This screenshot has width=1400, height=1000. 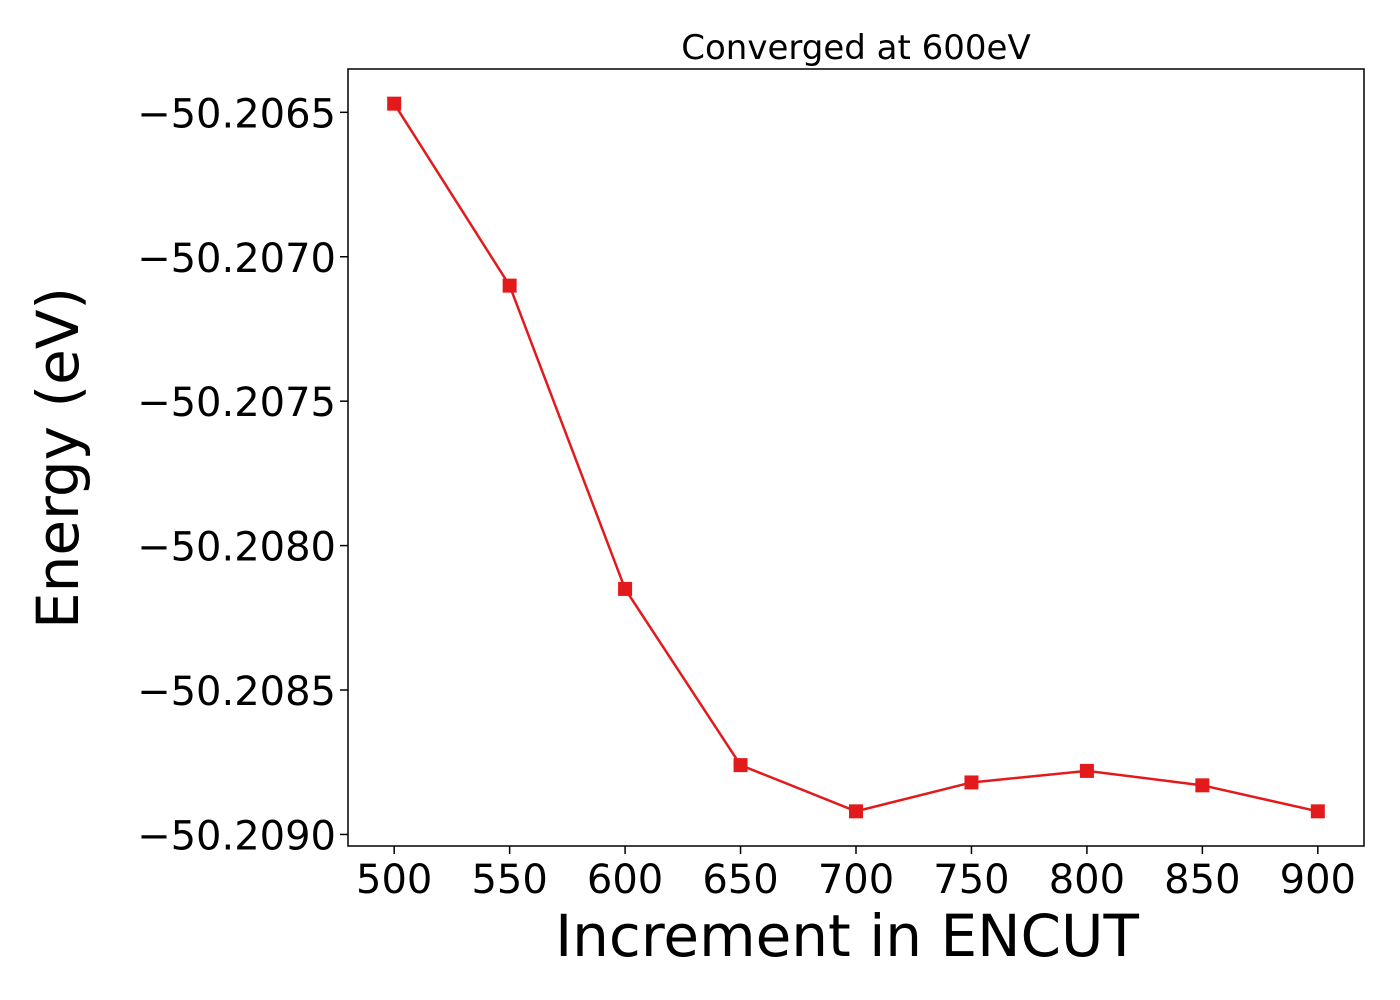 What do you see at coordinates (509, 880) in the screenshot?
I see `x-tick-label: 550` at bounding box center [509, 880].